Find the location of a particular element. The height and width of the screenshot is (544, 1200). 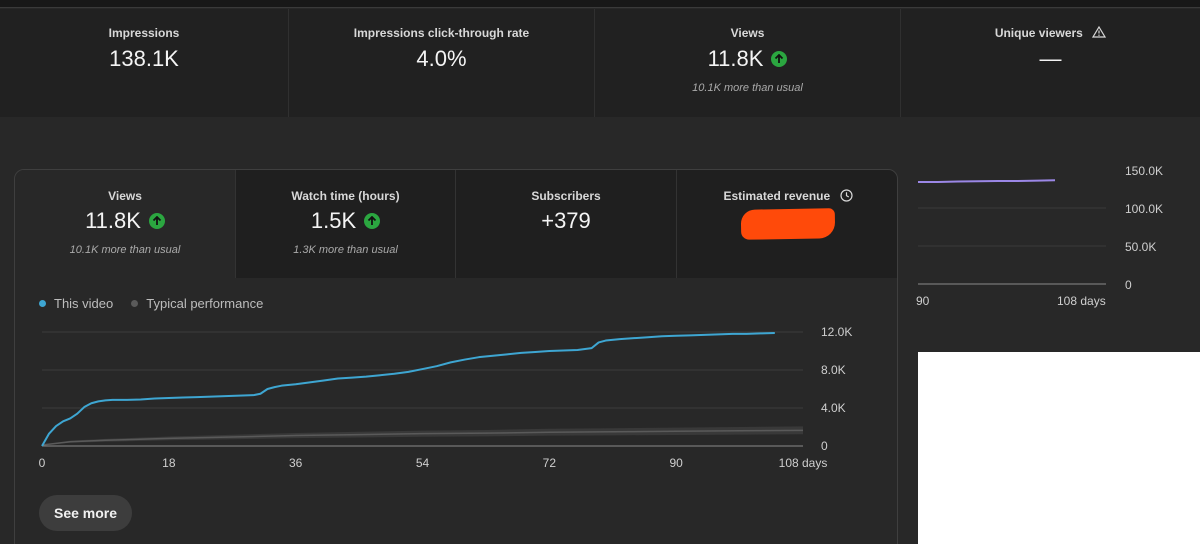

tab-value: 1.5K is located at coordinates (345, 221).